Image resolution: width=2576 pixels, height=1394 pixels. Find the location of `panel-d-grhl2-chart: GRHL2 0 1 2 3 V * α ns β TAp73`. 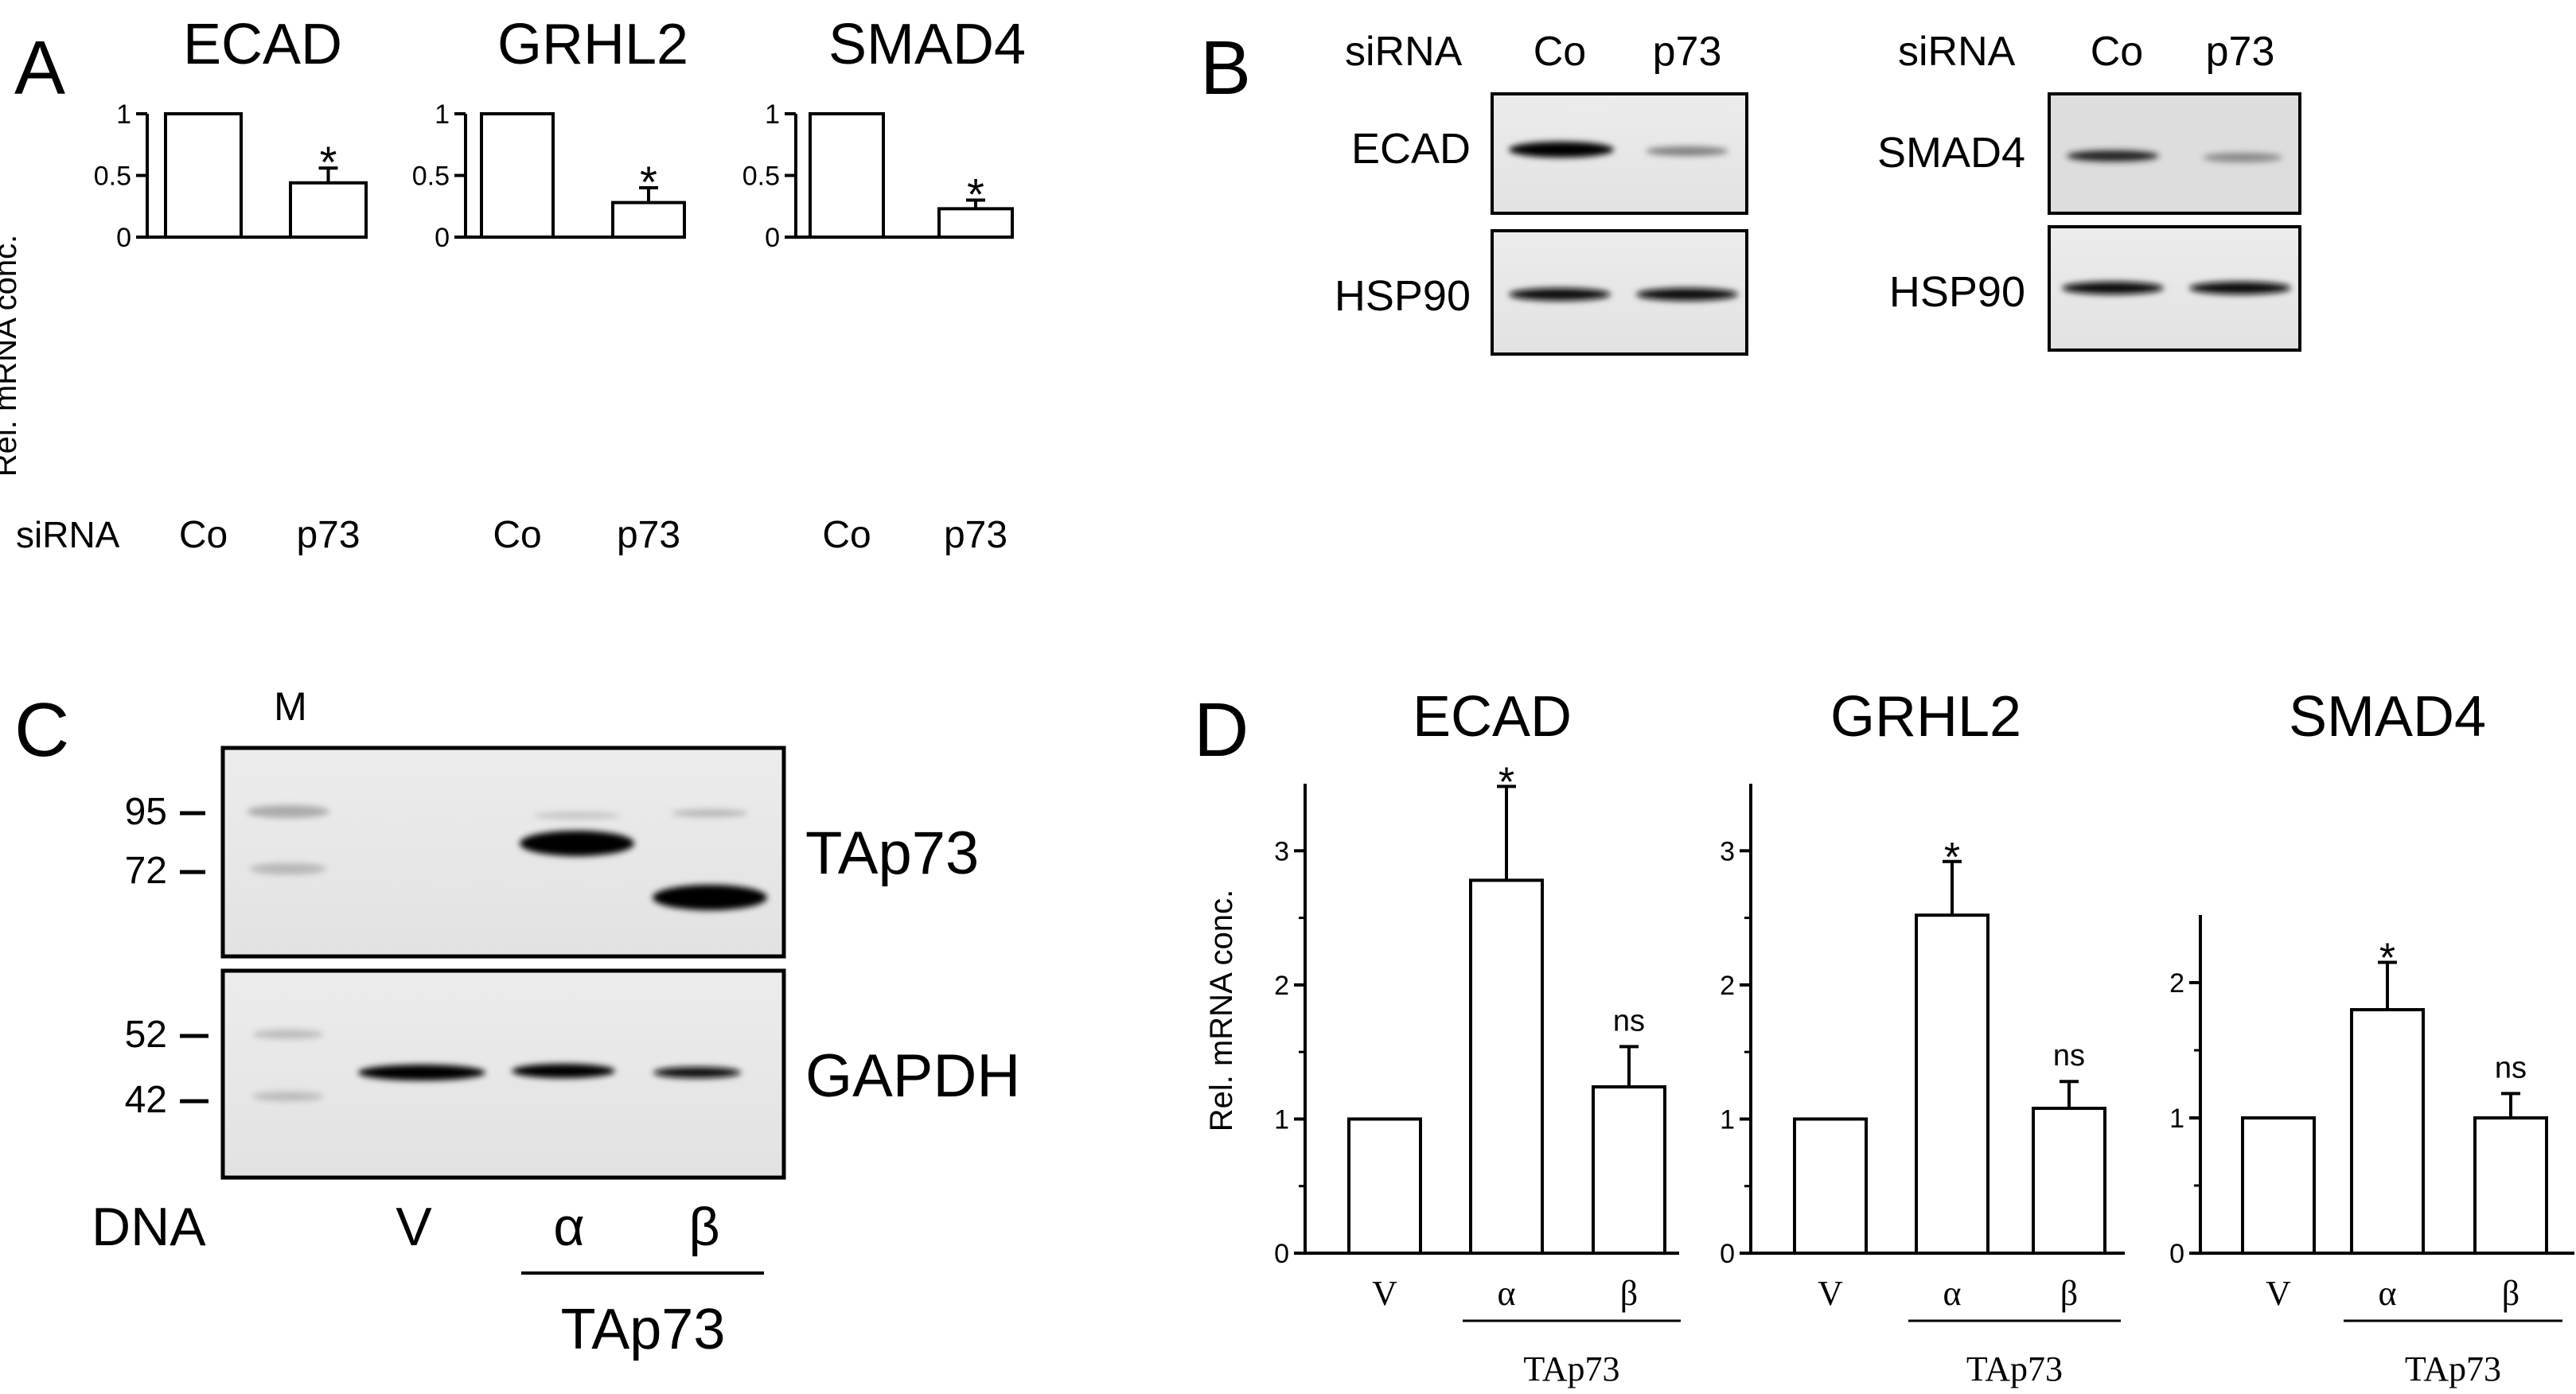

panel-d-grhl2-chart: GRHL2 0 1 2 3 V * α ns β TAp73 is located at coordinates (1922, 1036).